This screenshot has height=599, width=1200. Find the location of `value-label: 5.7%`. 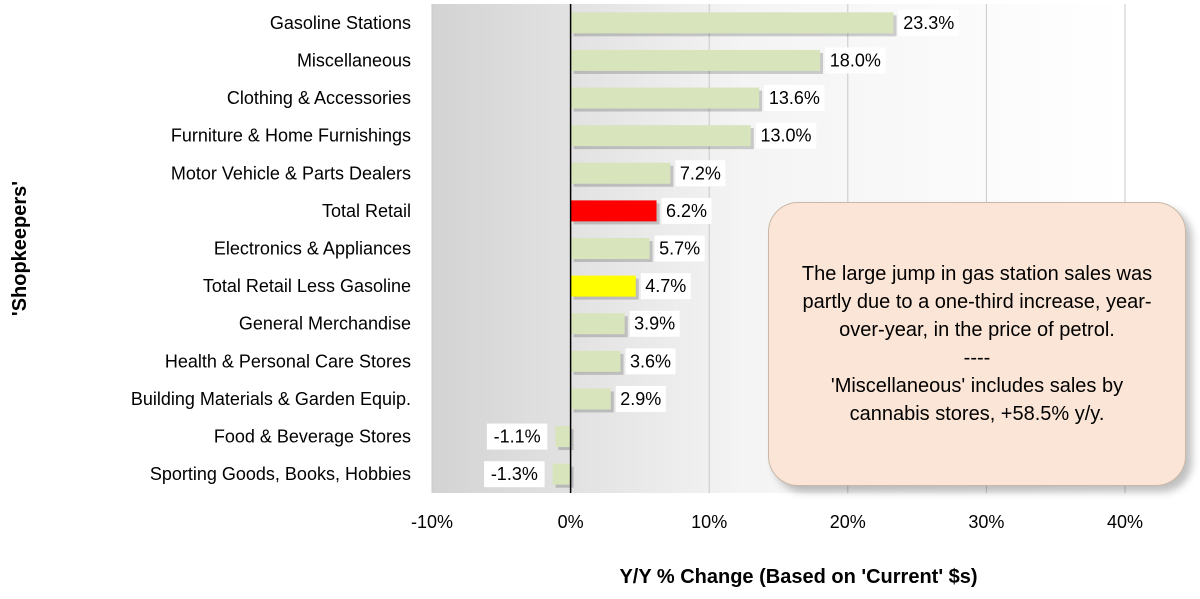

value-label: 5.7% is located at coordinates (679, 249).